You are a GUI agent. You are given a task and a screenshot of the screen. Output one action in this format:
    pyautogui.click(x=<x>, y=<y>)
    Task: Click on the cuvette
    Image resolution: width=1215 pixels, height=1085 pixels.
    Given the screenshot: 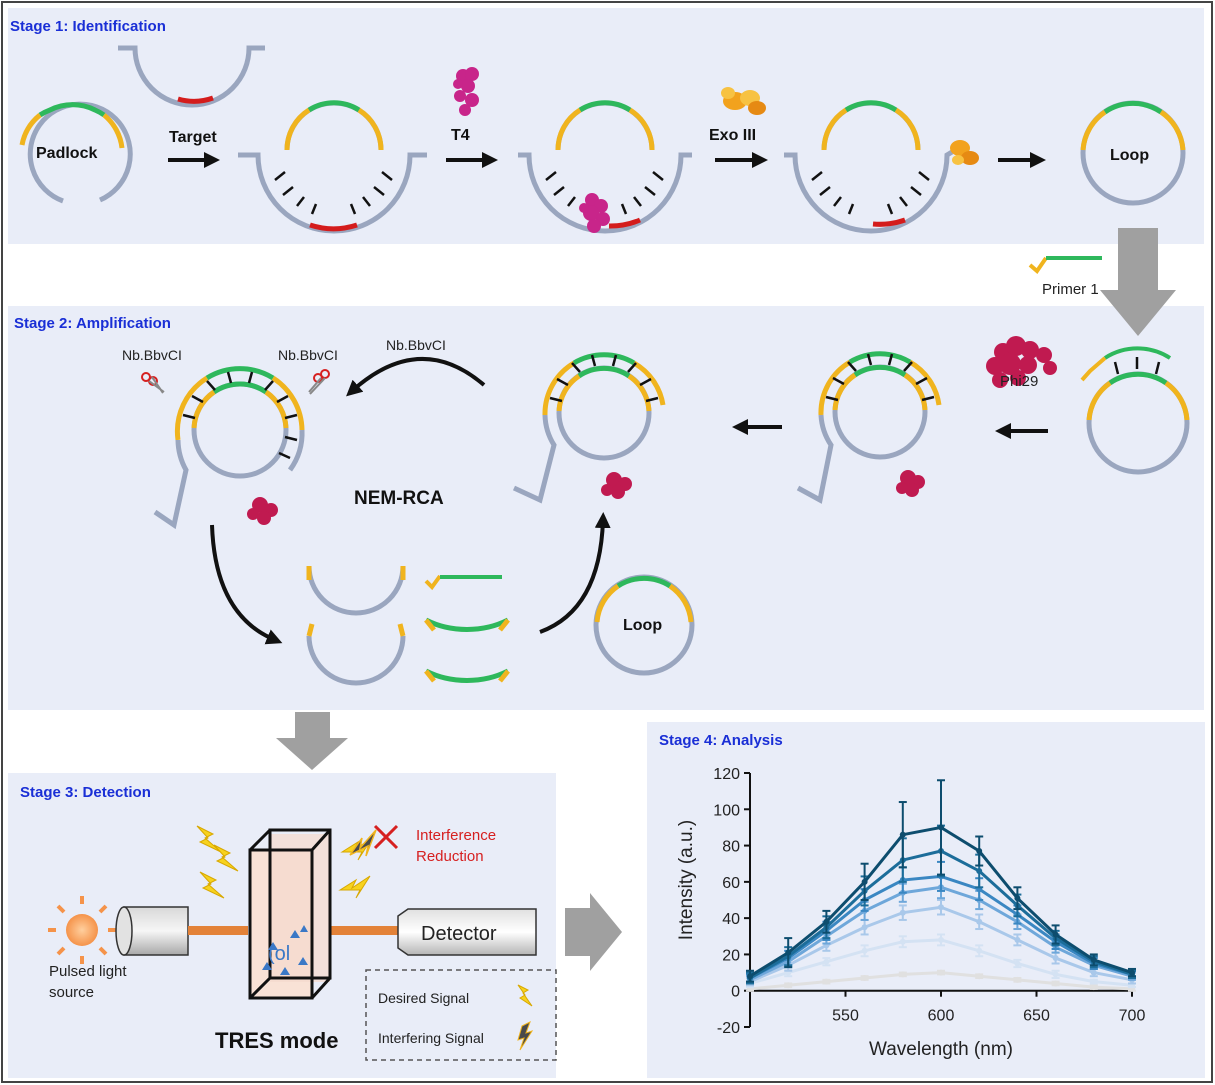 What is the action you would take?
    pyautogui.click(x=290, y=914)
    